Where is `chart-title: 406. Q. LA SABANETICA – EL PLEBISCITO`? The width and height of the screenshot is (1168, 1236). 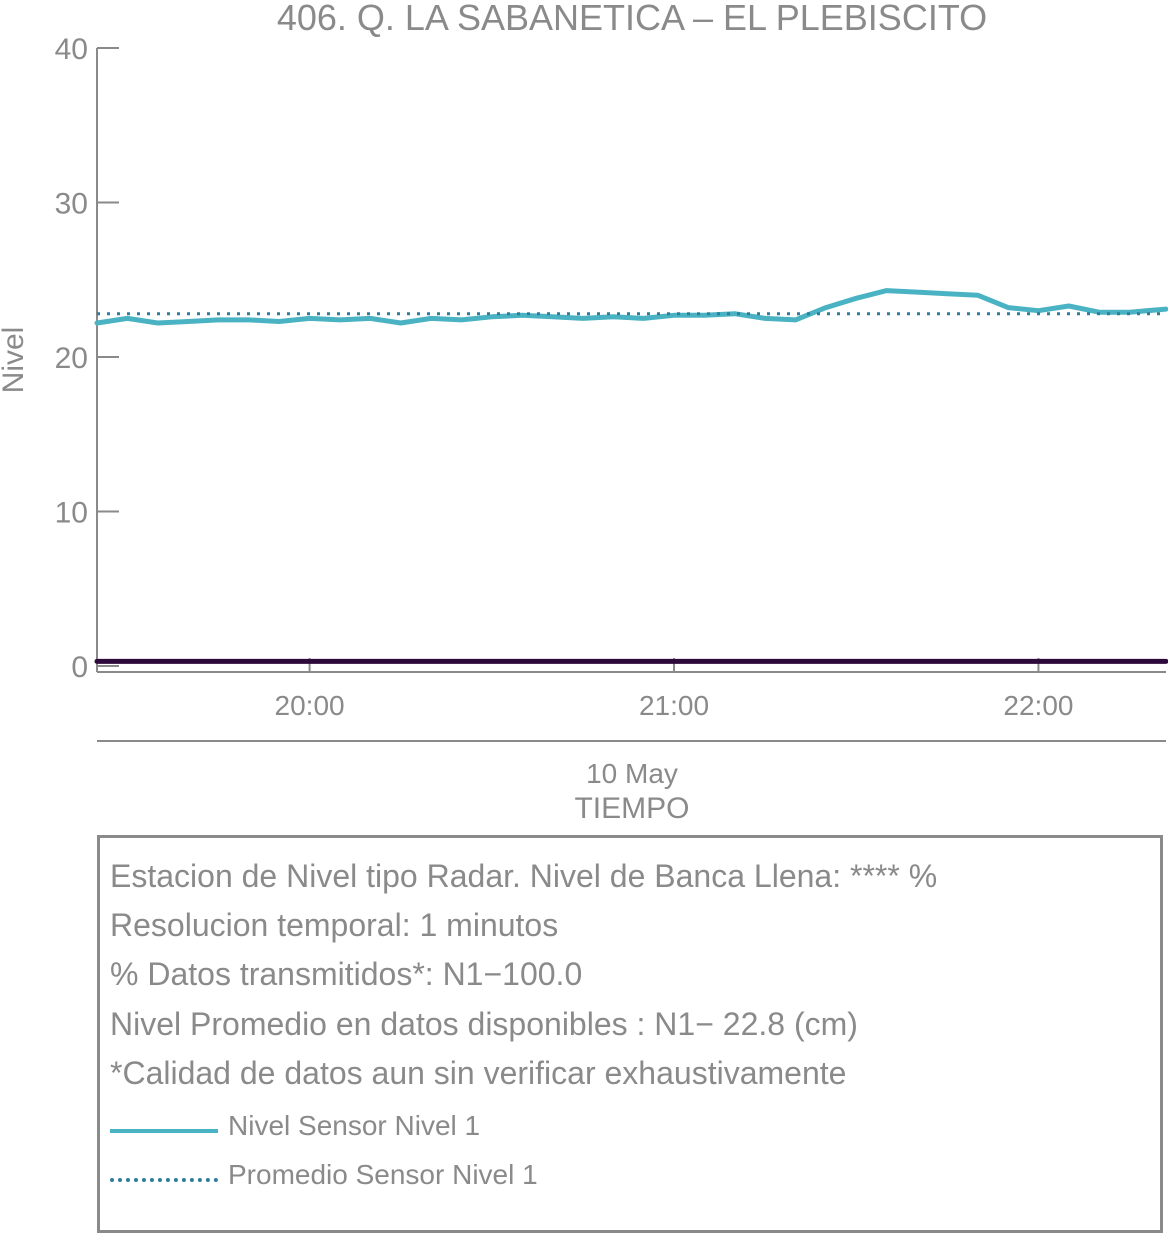
chart-title: 406. Q. LA SABANETICA – EL PLEBISCITO is located at coordinates (632, 19).